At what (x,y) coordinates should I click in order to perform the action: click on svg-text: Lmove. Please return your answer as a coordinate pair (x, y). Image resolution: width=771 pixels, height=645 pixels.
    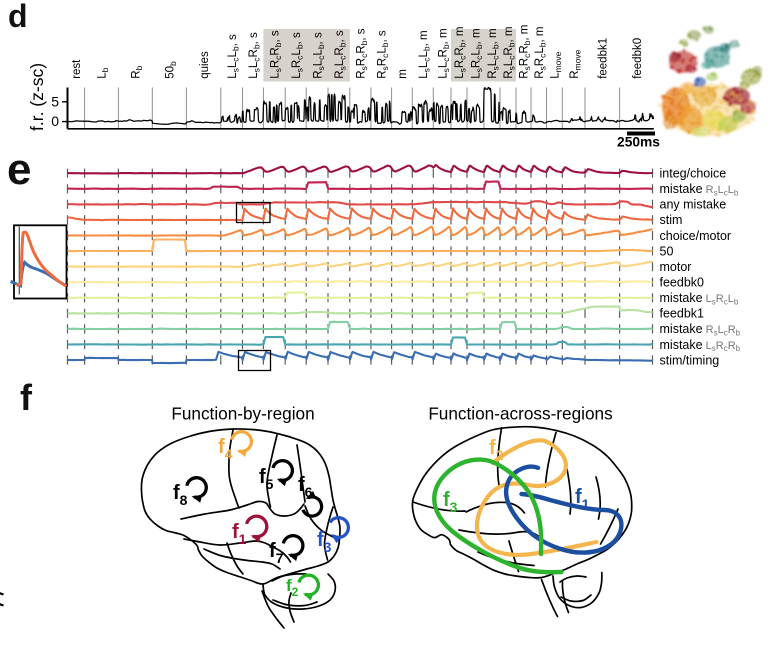
    Looking at the image, I should click on (557, 64).